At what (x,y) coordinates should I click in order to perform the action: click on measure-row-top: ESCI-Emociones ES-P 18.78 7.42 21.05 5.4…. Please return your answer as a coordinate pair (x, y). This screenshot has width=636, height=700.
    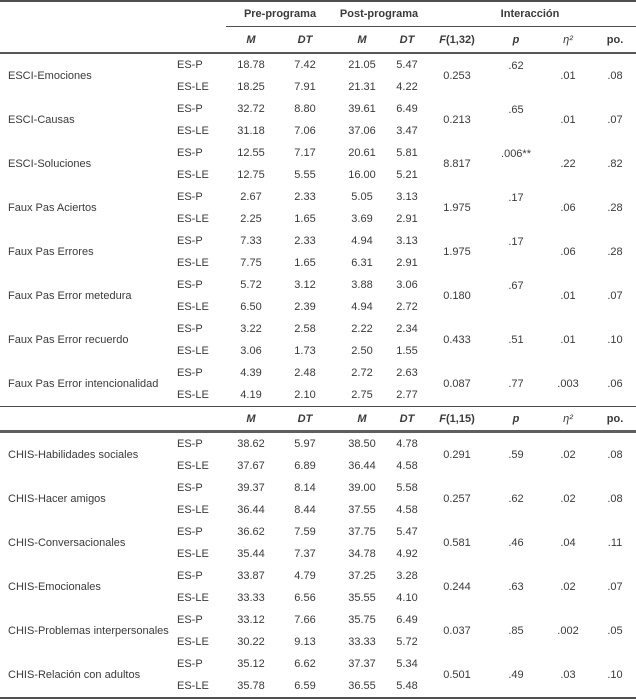
    Looking at the image, I should click on (318, 67).